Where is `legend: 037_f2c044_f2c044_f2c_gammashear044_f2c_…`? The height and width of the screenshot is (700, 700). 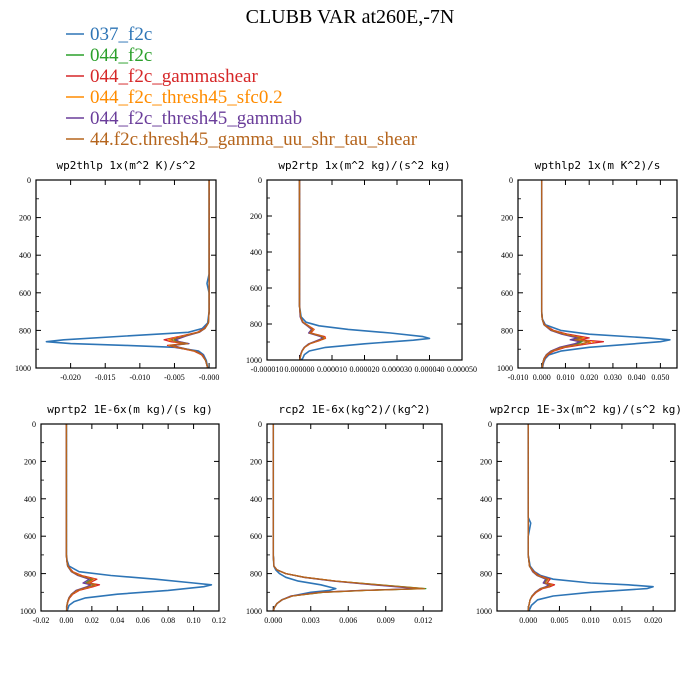 legend: 037_f2c044_f2c044_f2c_gammashear044_f2c_… is located at coordinates (242, 87).